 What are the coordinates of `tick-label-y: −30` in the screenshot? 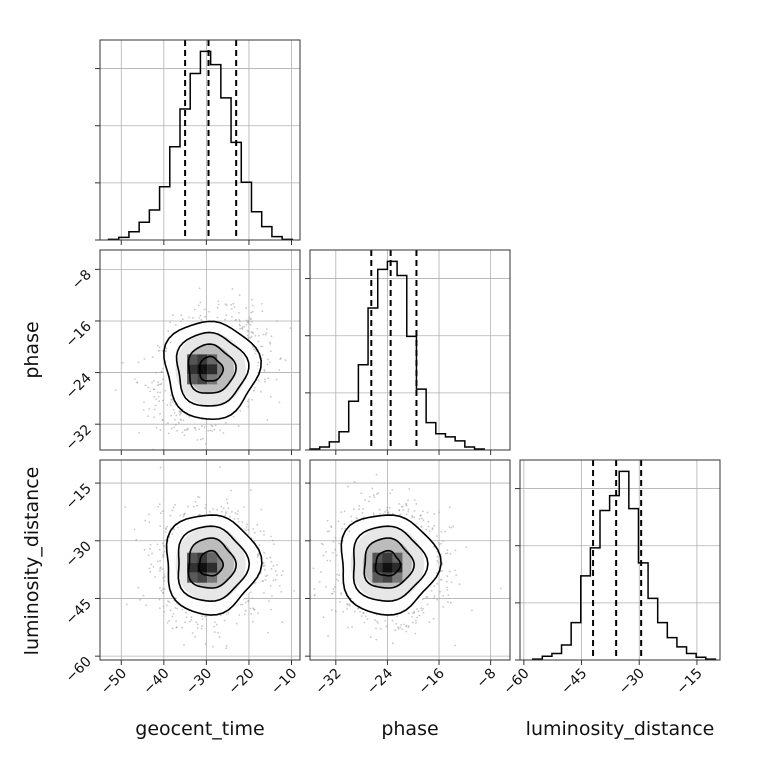 It's located at (79, 554).